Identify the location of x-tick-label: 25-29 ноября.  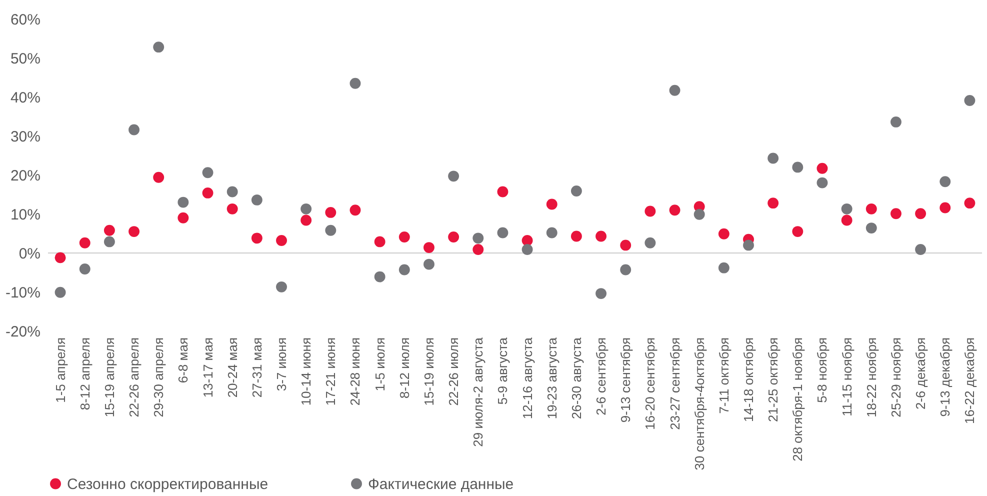
(896, 378).